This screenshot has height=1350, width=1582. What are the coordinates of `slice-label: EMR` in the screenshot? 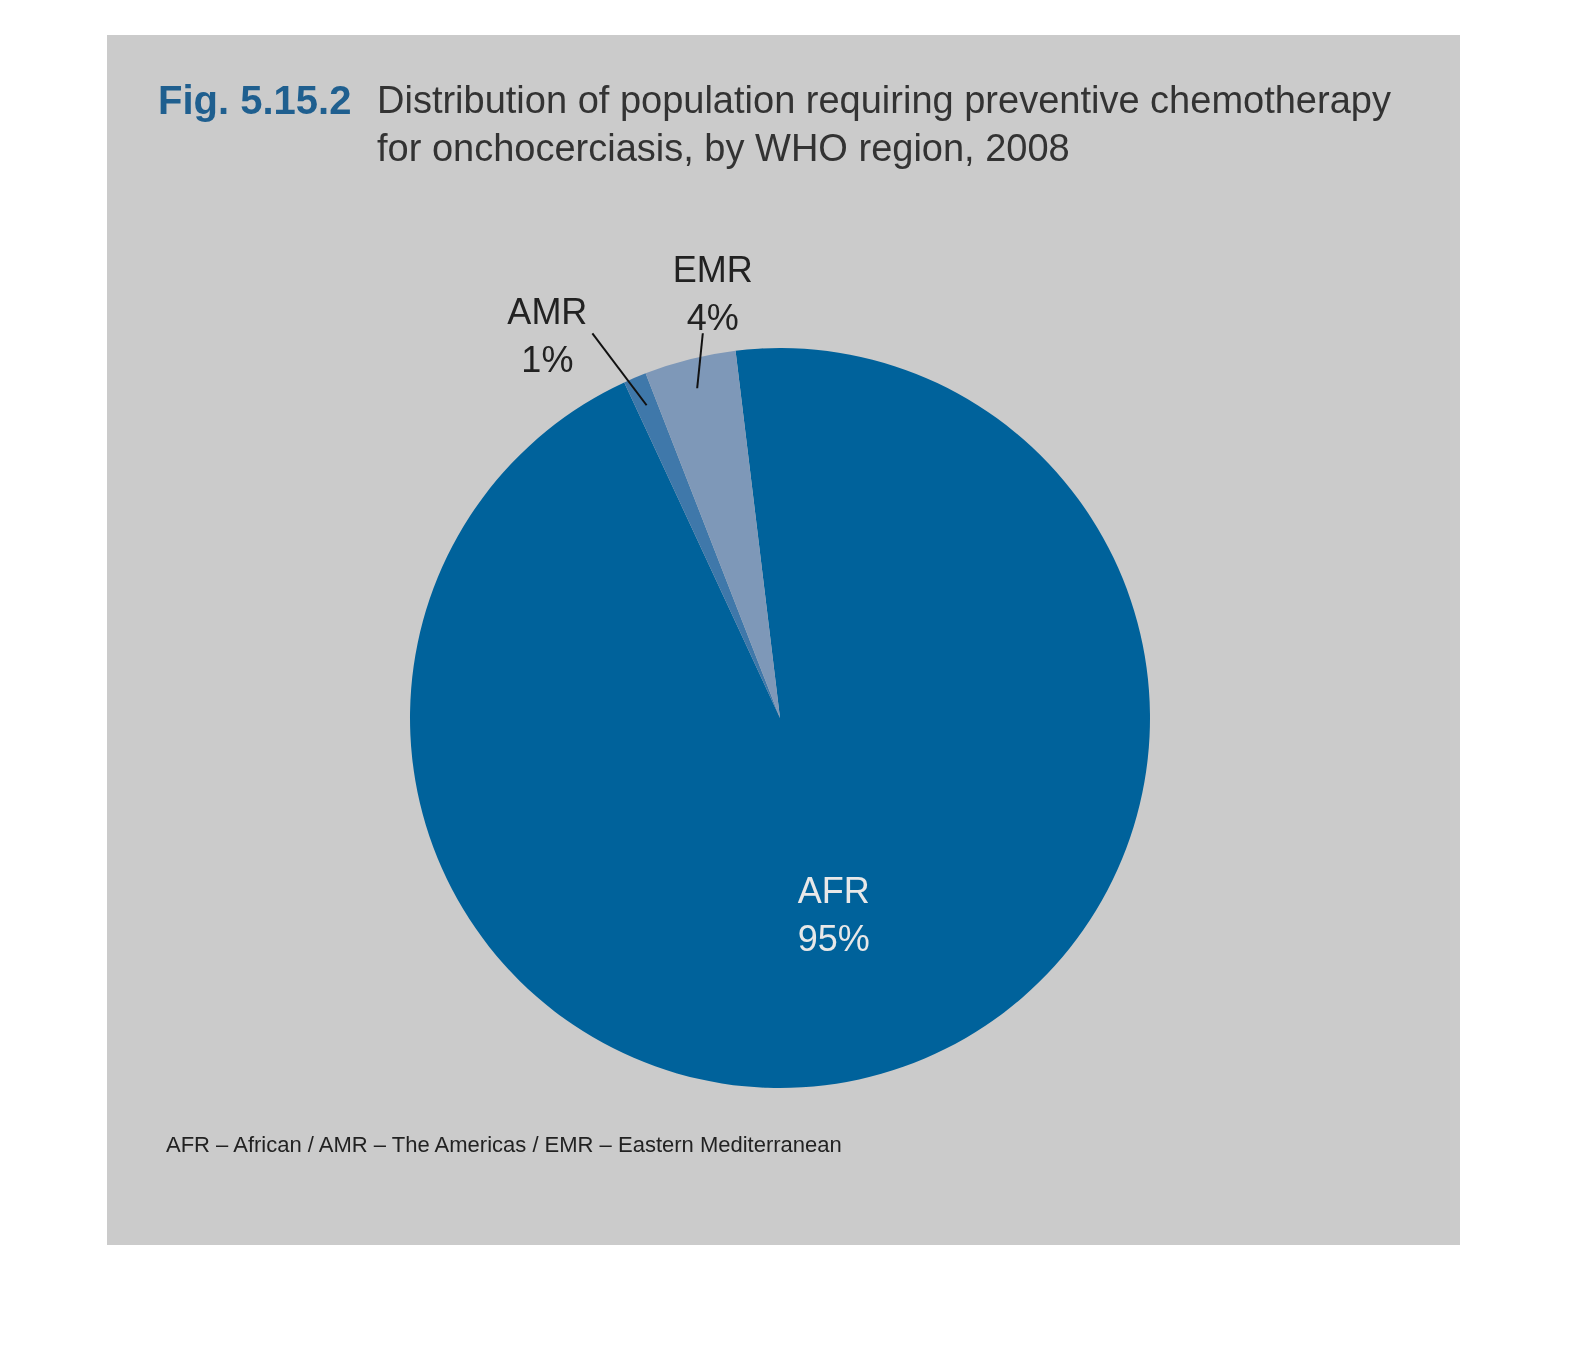 It's located at (712, 270).